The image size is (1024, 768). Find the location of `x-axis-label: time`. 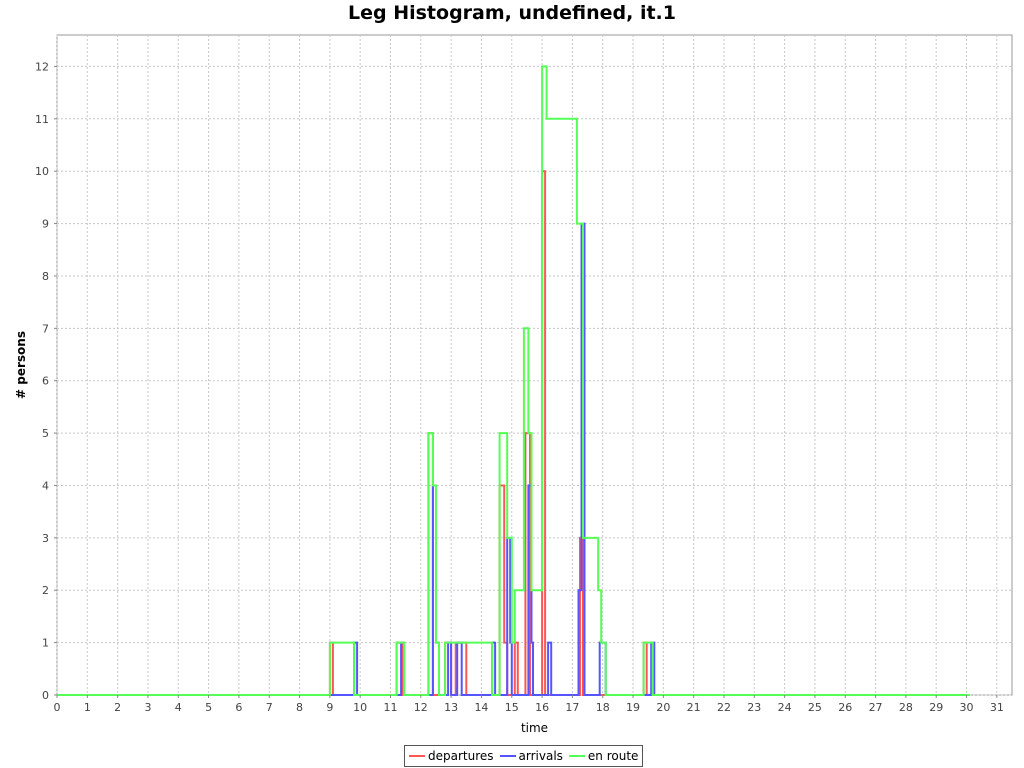

x-axis-label: time is located at coordinates (534, 728).